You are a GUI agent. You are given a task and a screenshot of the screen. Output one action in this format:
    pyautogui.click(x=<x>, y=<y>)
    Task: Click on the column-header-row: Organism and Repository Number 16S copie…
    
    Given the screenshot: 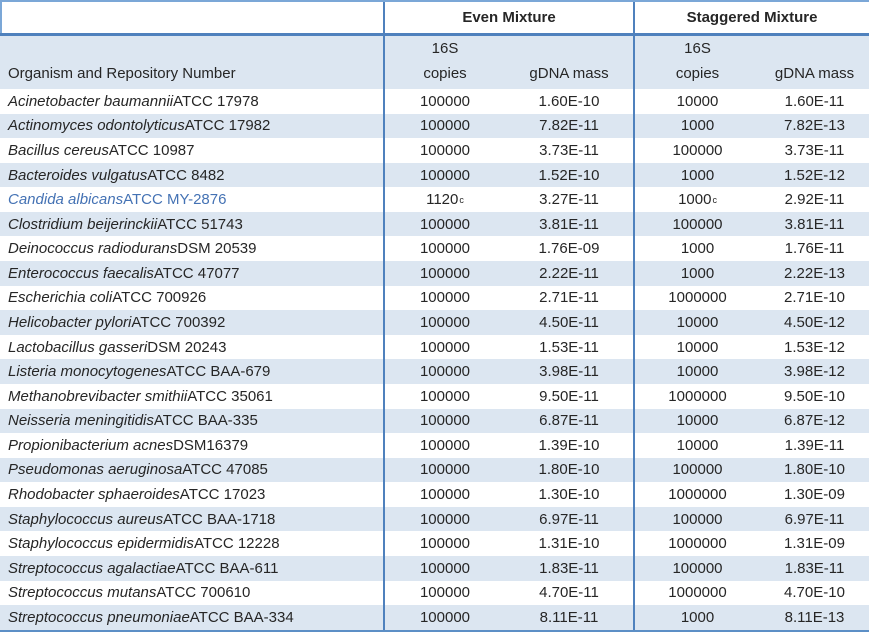 What is the action you would take?
    pyautogui.click(x=434, y=62)
    